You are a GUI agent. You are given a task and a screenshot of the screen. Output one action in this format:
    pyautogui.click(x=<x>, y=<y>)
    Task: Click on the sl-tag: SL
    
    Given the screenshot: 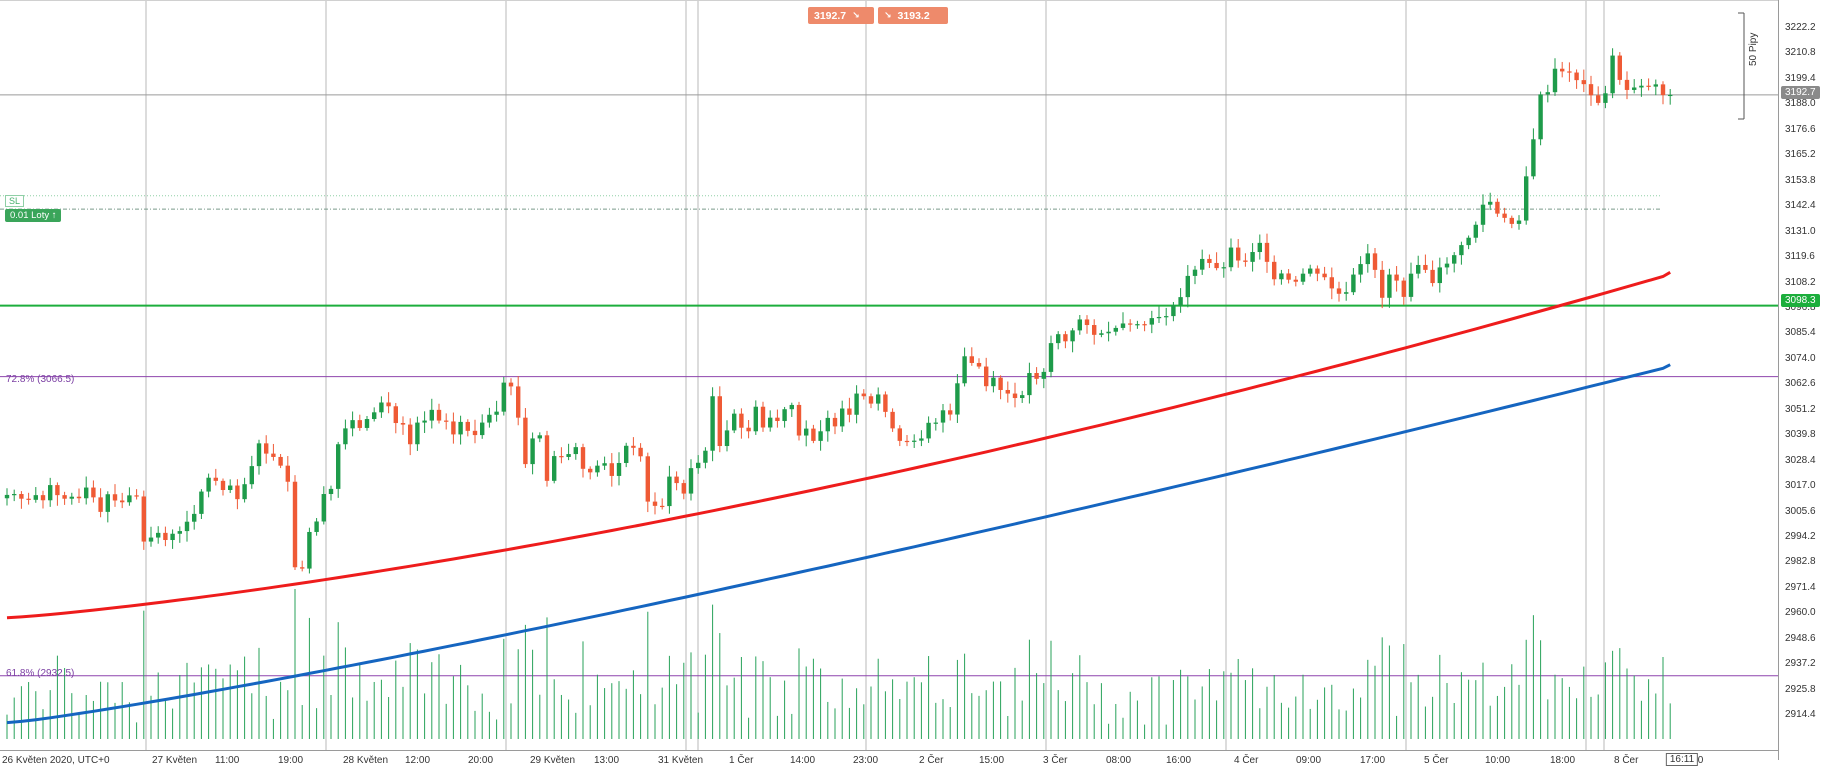 What is the action you would take?
    pyautogui.click(x=15, y=201)
    